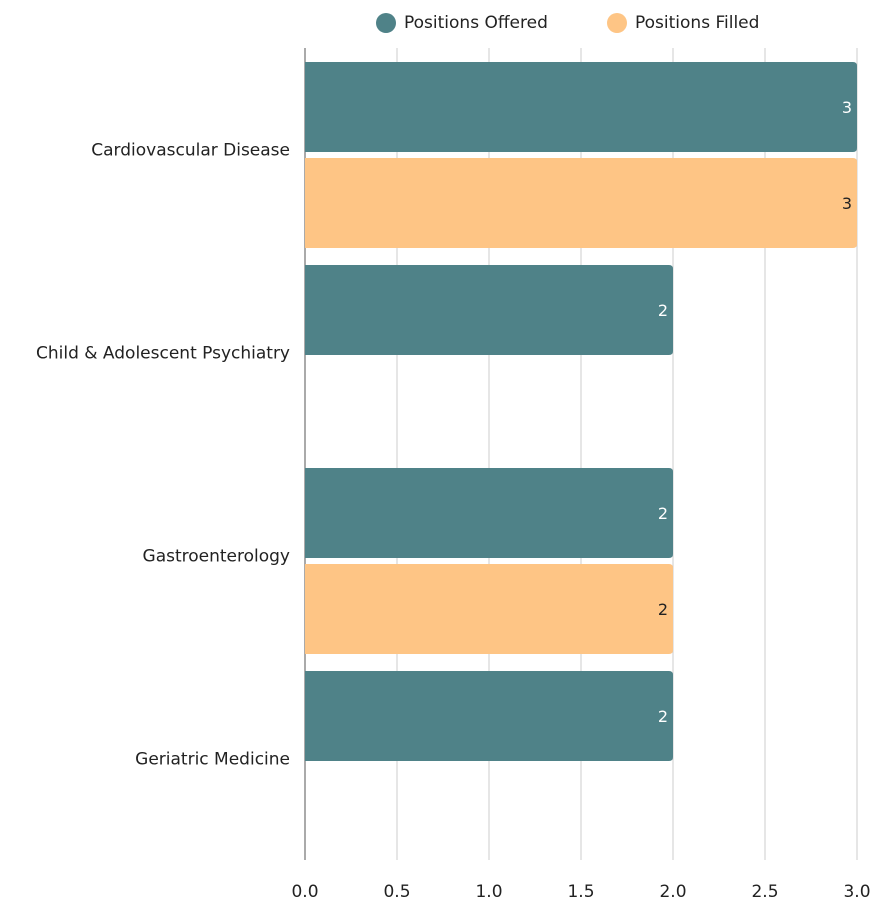  What do you see at coordinates (396, 892) in the screenshot?
I see `x-tick-label: 0.5` at bounding box center [396, 892].